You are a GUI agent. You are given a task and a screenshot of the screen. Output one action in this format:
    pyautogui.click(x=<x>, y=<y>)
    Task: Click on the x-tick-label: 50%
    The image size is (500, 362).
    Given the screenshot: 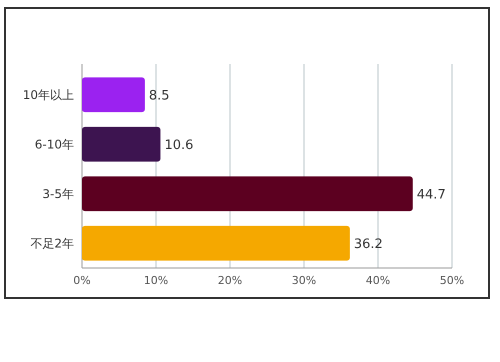 What is the action you would take?
    pyautogui.click(x=452, y=280)
    